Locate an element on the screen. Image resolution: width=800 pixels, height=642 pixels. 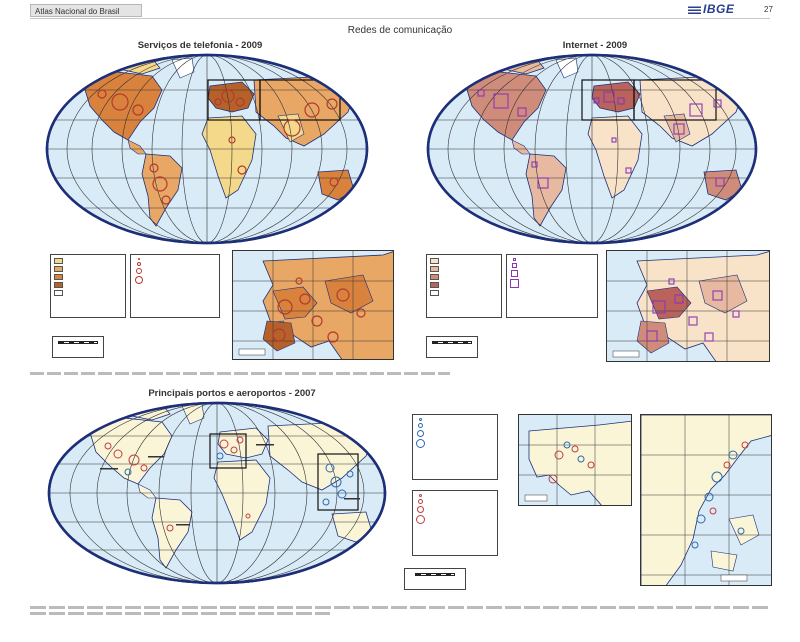
internet-europe-inset is located at coordinates (688, 306).